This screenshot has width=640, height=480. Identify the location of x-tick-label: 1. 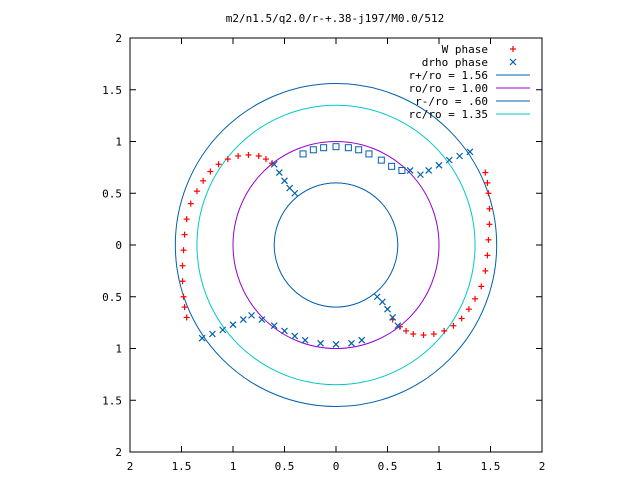
(439, 466).